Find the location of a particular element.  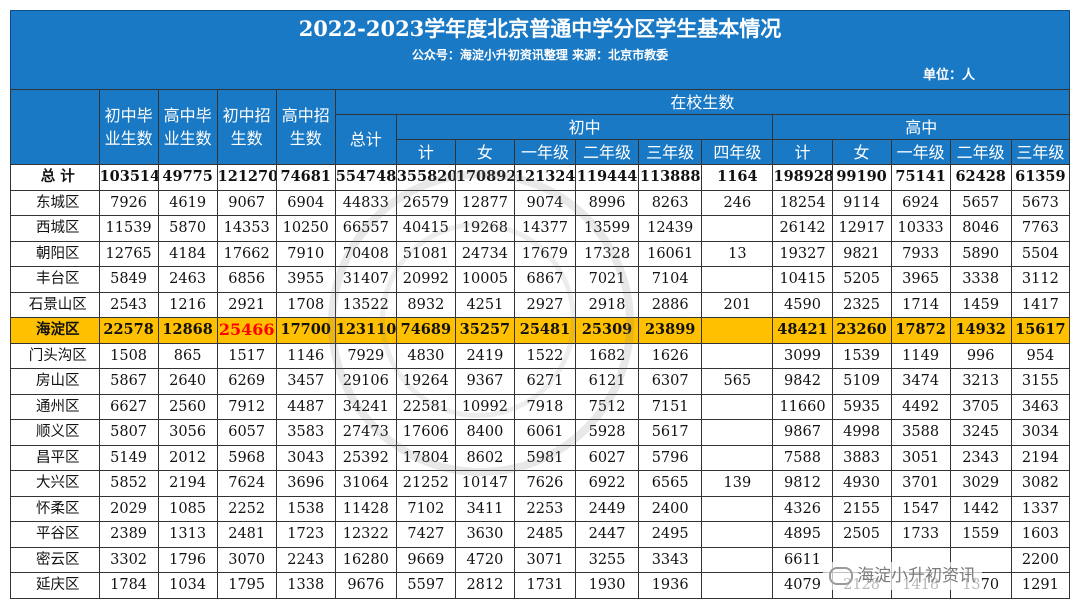

data-cell: 3965 is located at coordinates (920, 279).